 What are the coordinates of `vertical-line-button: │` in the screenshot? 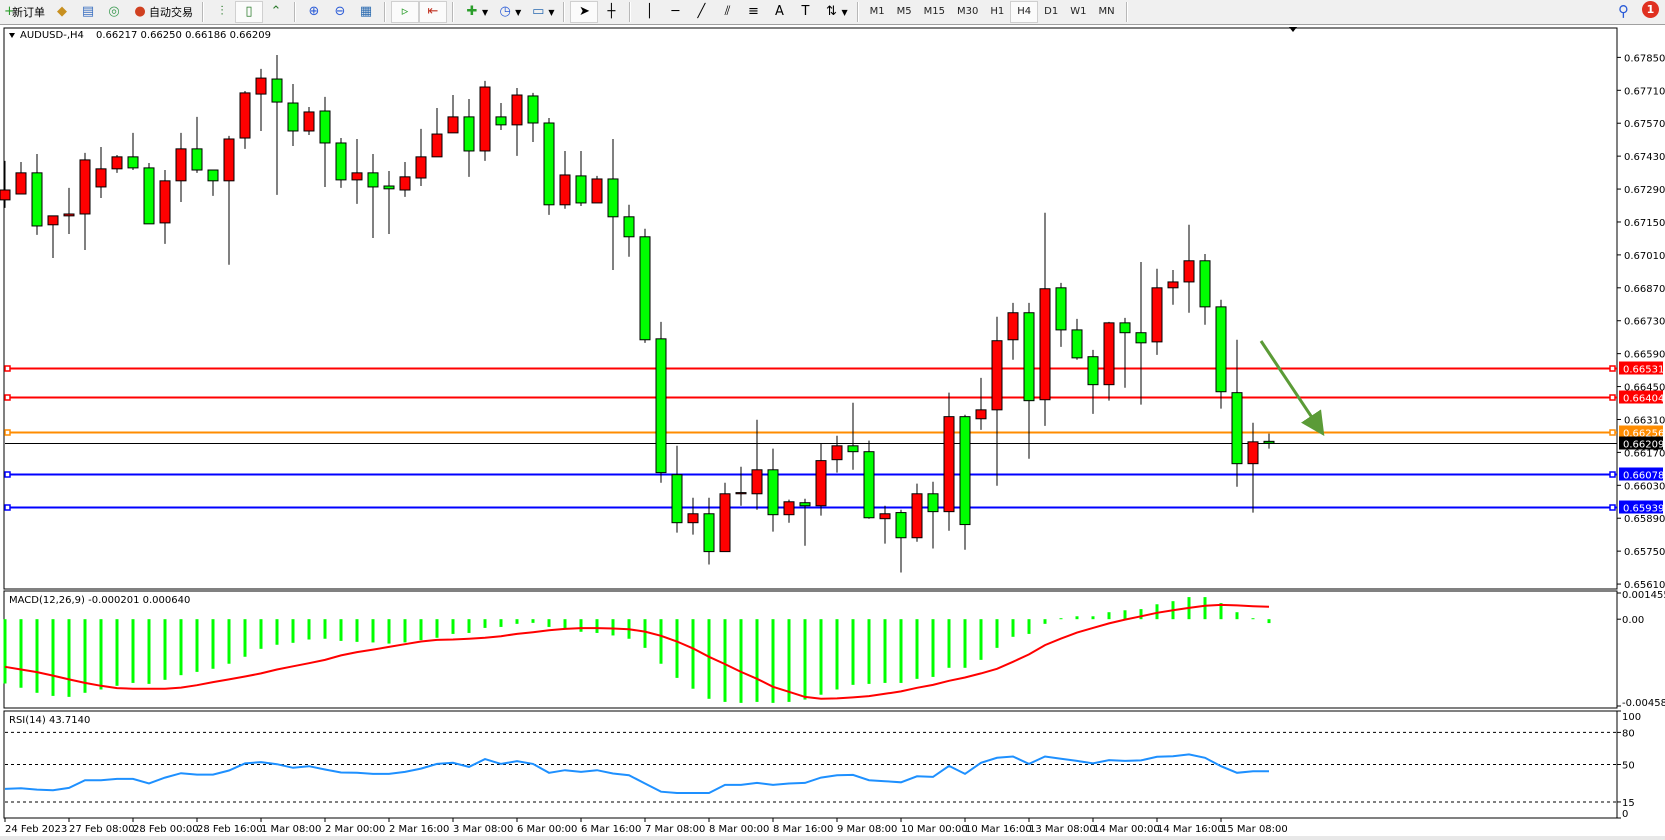 It's located at (649, 12).